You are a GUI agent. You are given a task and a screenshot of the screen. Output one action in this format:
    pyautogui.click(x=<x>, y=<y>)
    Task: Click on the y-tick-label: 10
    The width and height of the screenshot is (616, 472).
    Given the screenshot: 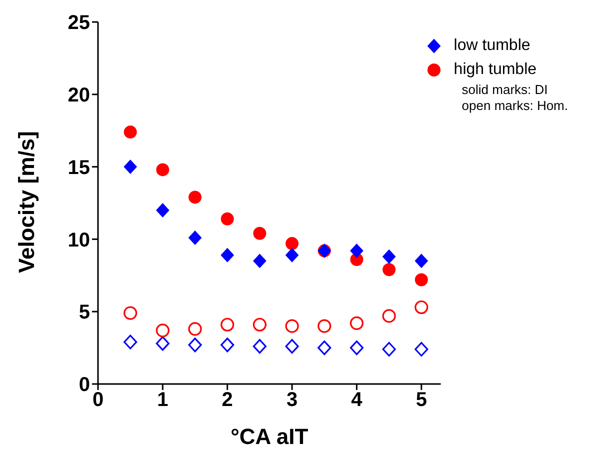 What is the action you would take?
    pyautogui.click(x=79, y=240)
    